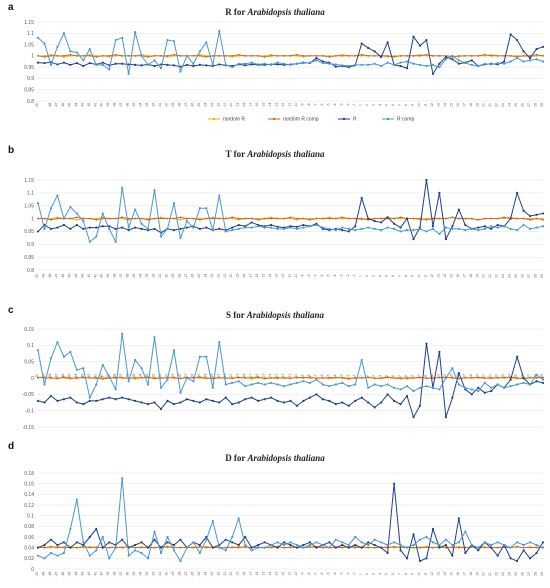 The image size is (550, 588). Describe the element at coordinates (322, 573) in the screenshot. I see `x-tick-label: -6` at that location.